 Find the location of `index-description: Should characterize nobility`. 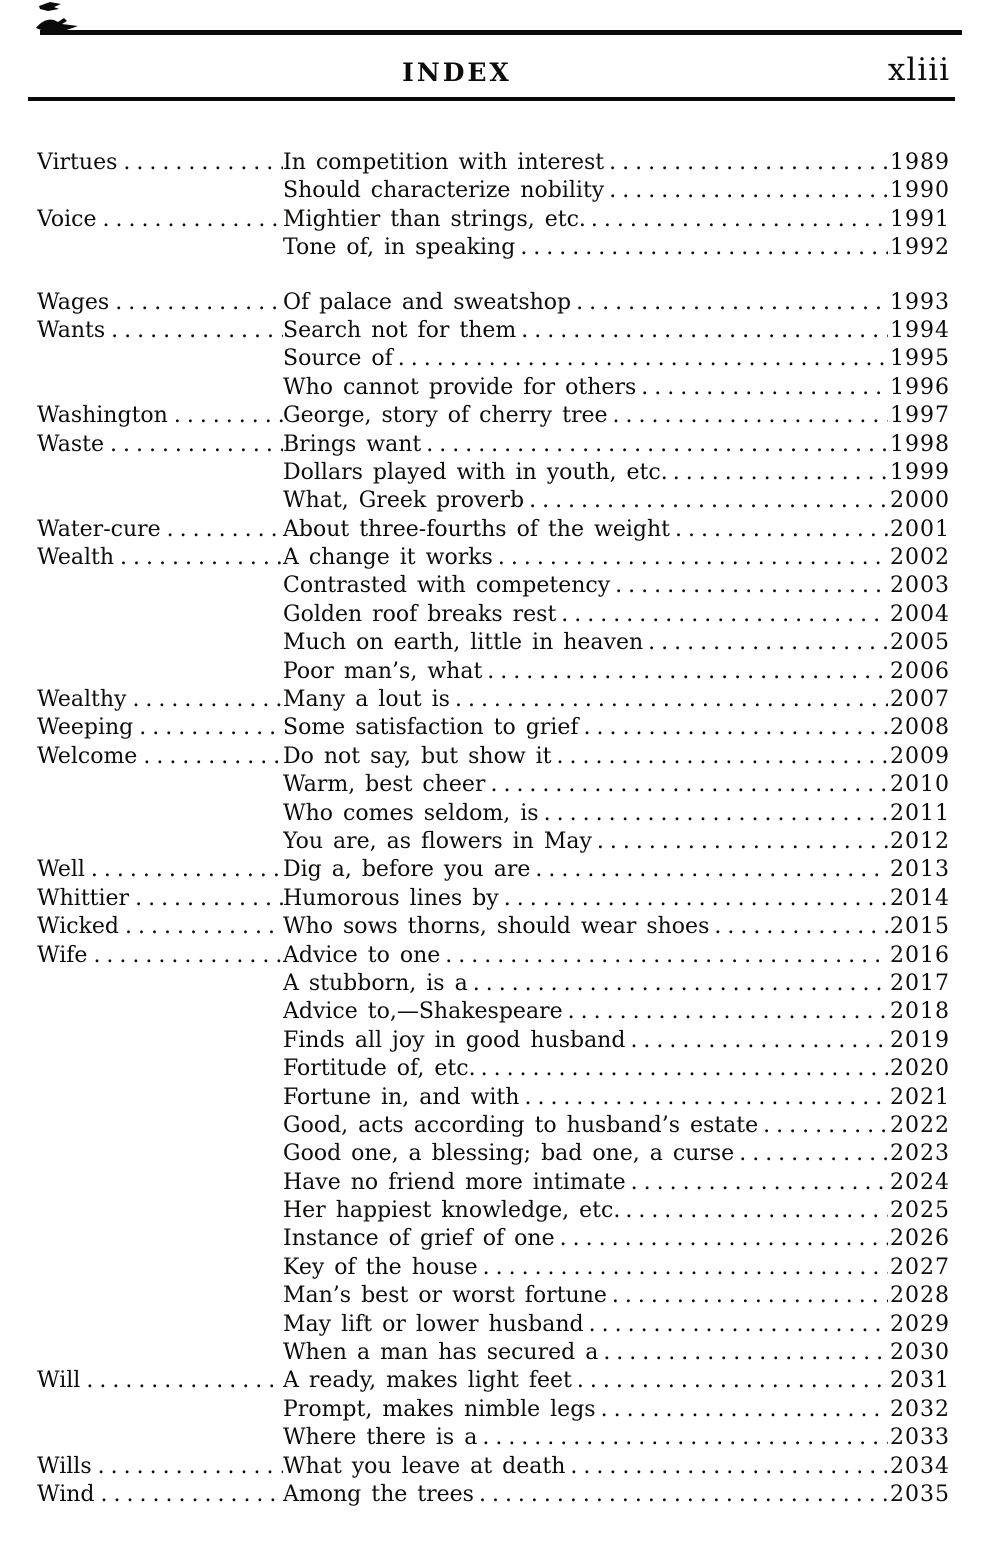

index-description: Should characterize nobility is located at coordinates (444, 191).